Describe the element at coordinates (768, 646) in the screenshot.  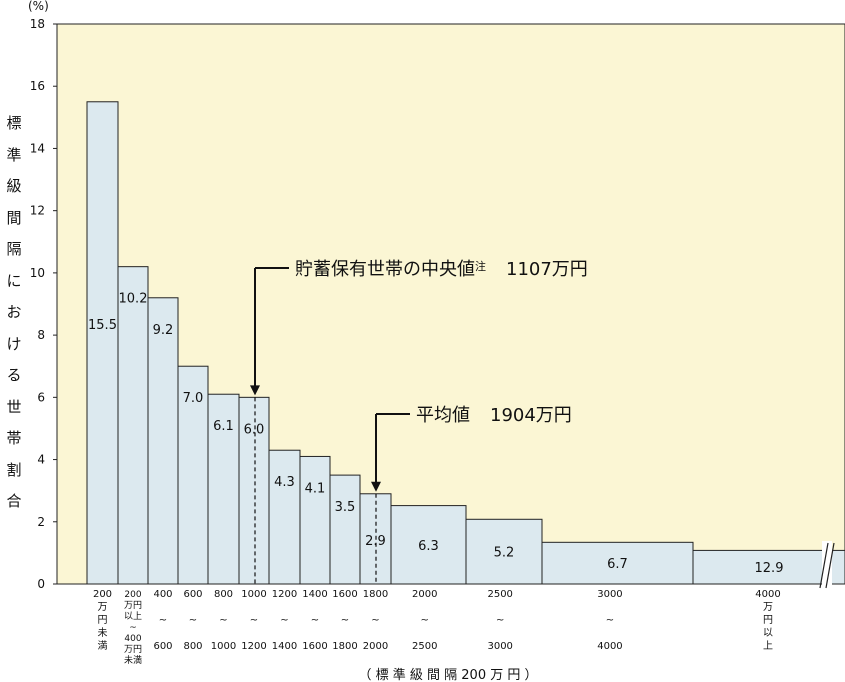
I see `x-tick-label: 上` at that location.